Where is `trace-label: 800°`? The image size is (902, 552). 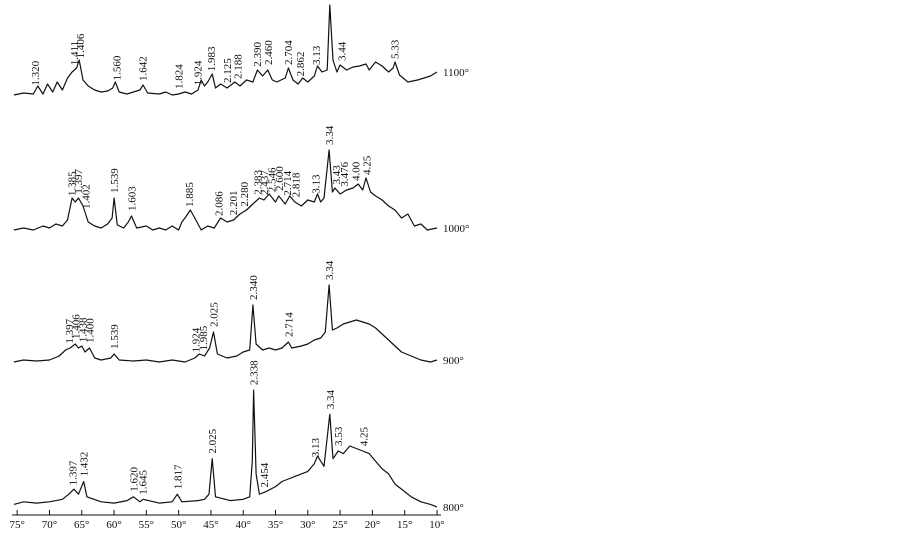
trace-label: 800° is located at coordinates (453, 508).